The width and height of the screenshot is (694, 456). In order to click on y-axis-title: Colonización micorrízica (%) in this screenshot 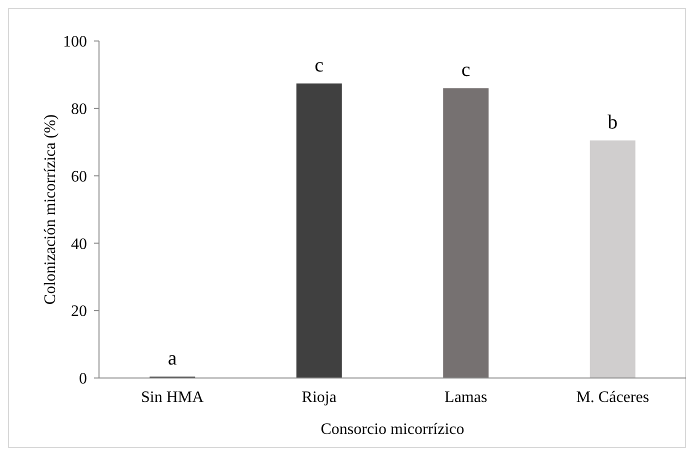, I will do `click(50, 209)`.